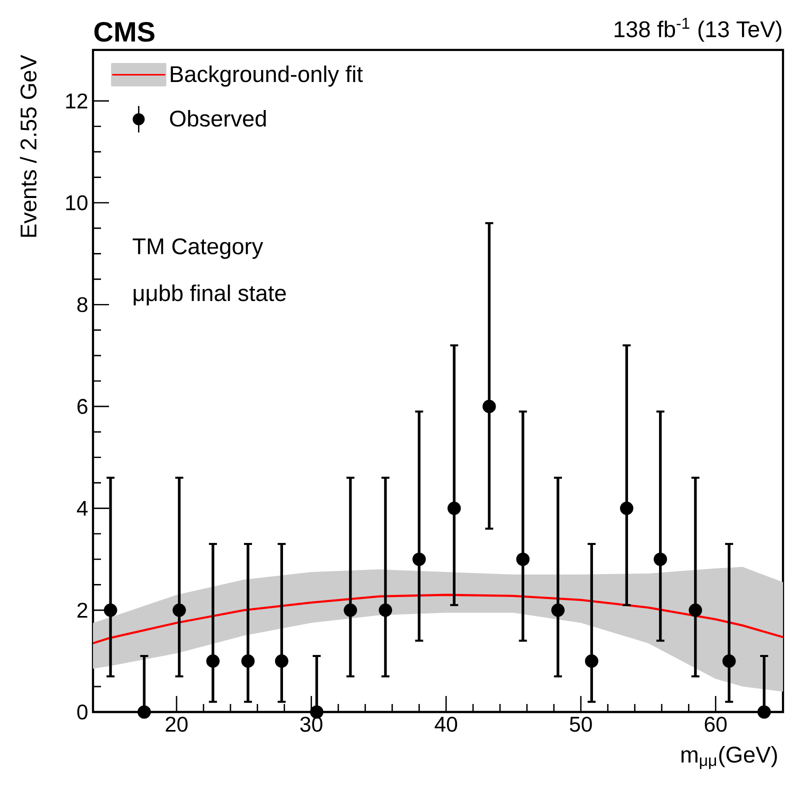  Describe the element at coordinates (198, 248) in the screenshot. I see `annotation: TM Category` at that location.